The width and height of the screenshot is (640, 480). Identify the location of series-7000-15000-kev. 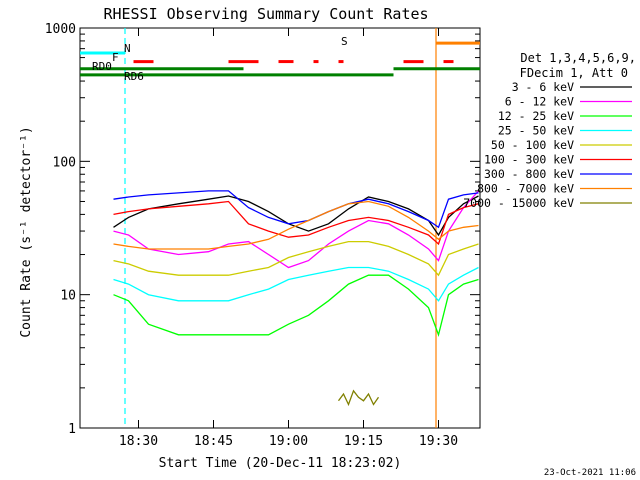
(358, 398).